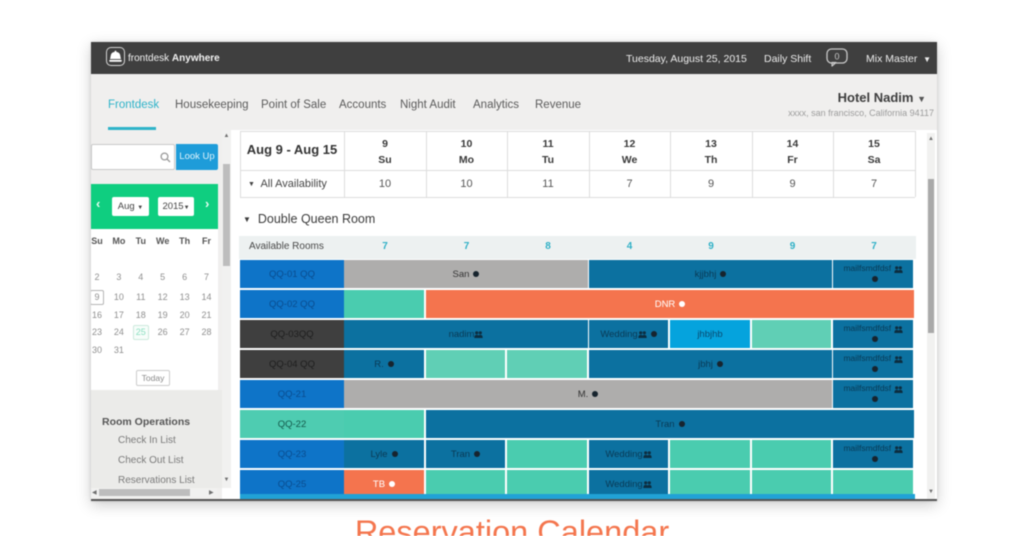 This screenshot has height=536, width=1024. I want to click on svg-text: 0, so click(836, 57).